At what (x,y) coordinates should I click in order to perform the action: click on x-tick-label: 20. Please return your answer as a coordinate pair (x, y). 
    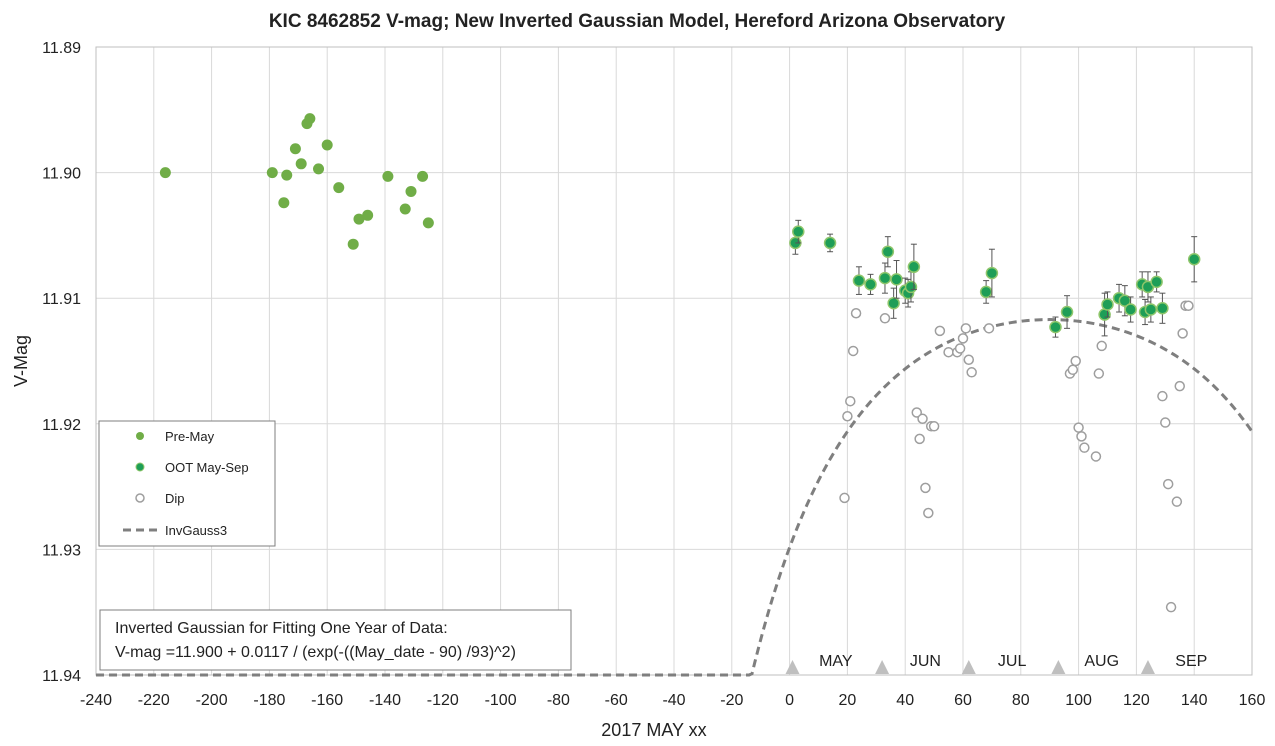
    Looking at the image, I should click on (848, 700).